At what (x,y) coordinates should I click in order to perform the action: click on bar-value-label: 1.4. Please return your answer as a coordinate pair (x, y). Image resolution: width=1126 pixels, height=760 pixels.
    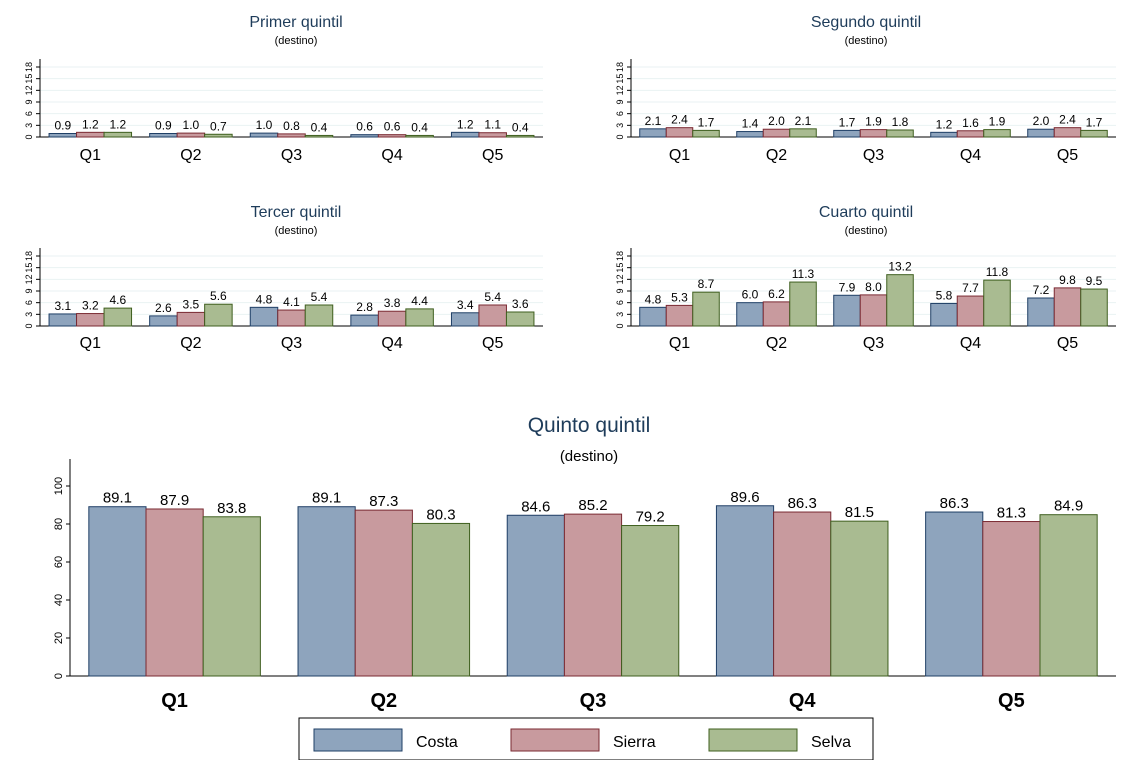
    Looking at the image, I should click on (750, 124).